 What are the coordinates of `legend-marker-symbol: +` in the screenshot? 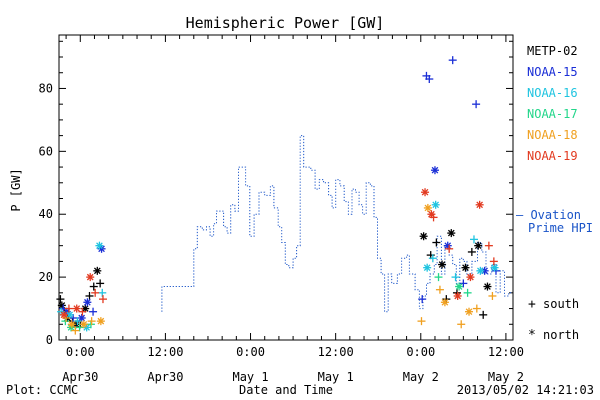 It's located at (532, 304).